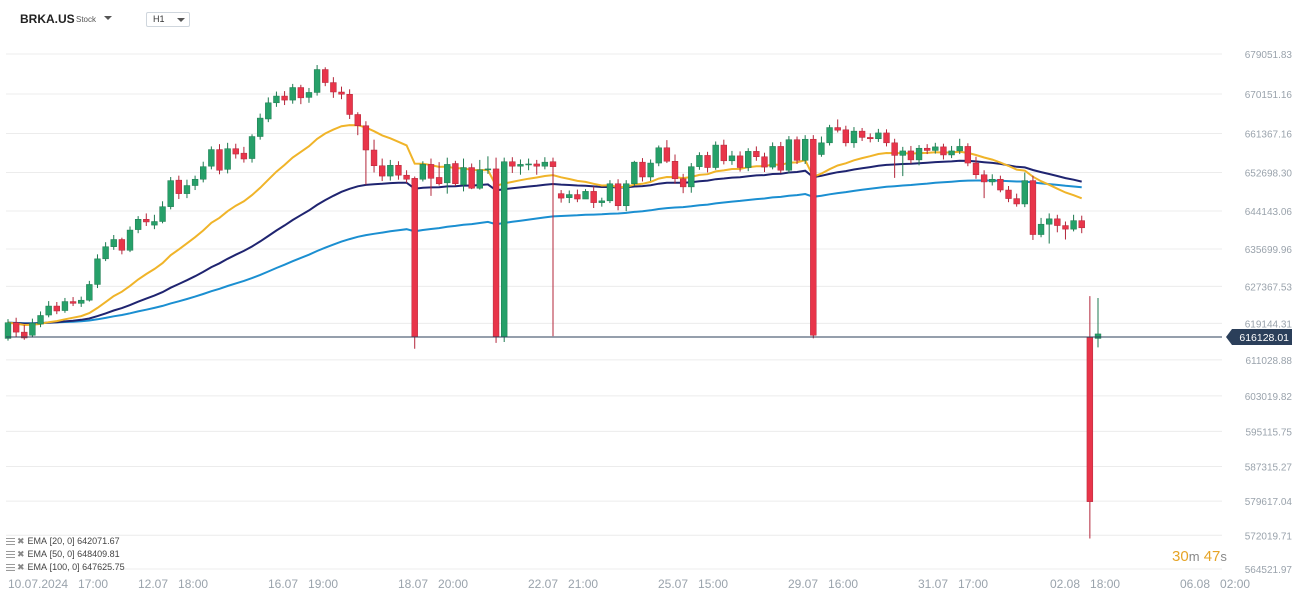 Image resolution: width=1298 pixels, height=601 pixels. What do you see at coordinates (65, 567) in the screenshot?
I see `legend-row-ema100: ✖ EMA [100, 0] 647625.75` at bounding box center [65, 567].